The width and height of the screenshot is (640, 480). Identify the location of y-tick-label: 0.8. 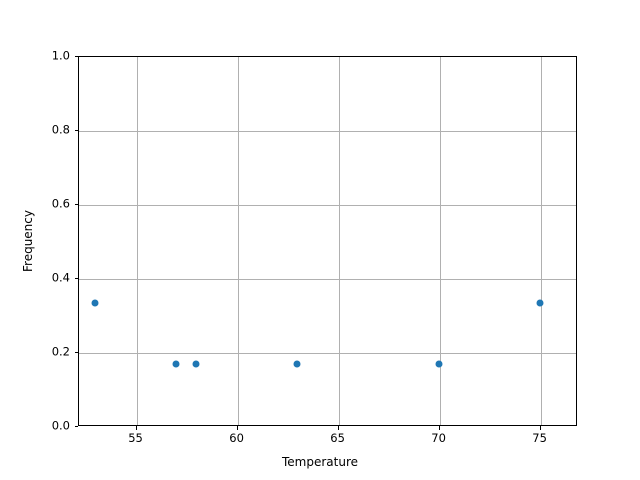
(60, 129).